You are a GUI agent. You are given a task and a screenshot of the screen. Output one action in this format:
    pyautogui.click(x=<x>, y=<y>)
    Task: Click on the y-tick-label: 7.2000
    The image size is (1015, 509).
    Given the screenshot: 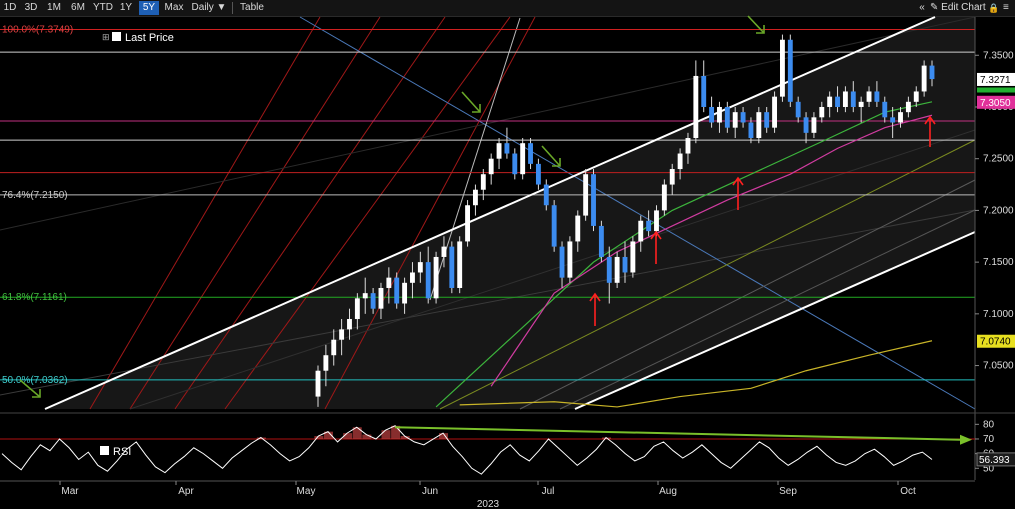 What is the action you would take?
    pyautogui.click(x=998, y=210)
    